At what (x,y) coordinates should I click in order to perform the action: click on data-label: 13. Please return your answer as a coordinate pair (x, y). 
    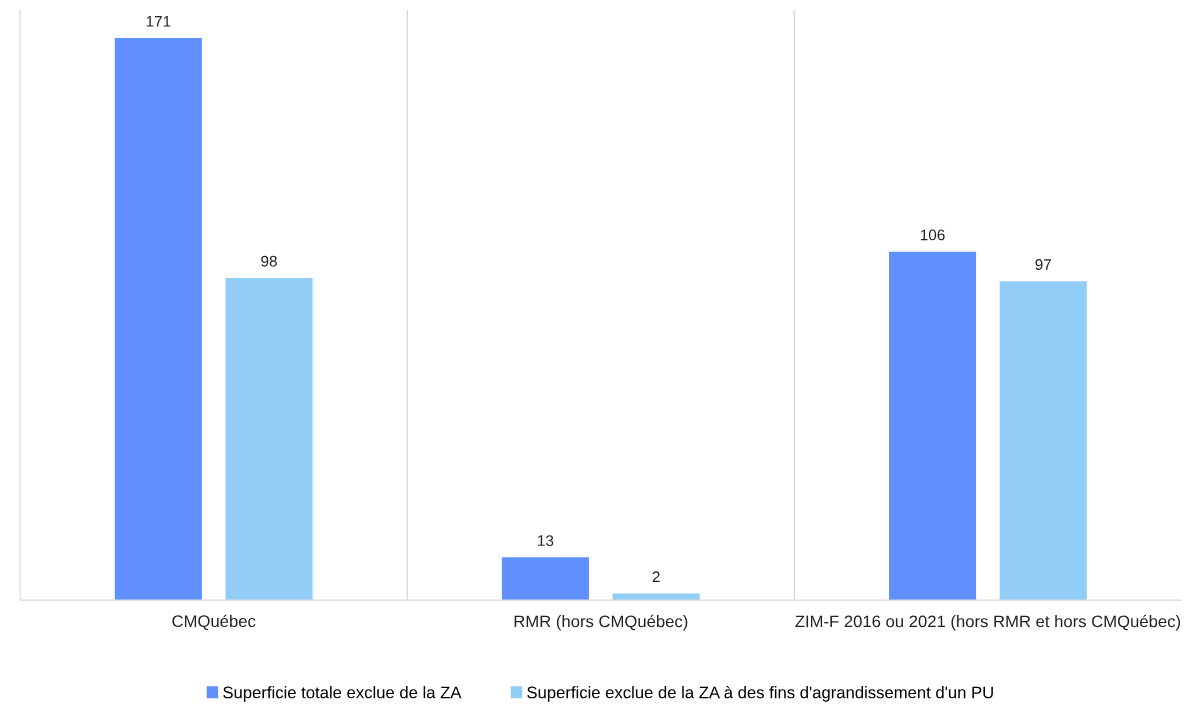
    Looking at the image, I should click on (546, 540).